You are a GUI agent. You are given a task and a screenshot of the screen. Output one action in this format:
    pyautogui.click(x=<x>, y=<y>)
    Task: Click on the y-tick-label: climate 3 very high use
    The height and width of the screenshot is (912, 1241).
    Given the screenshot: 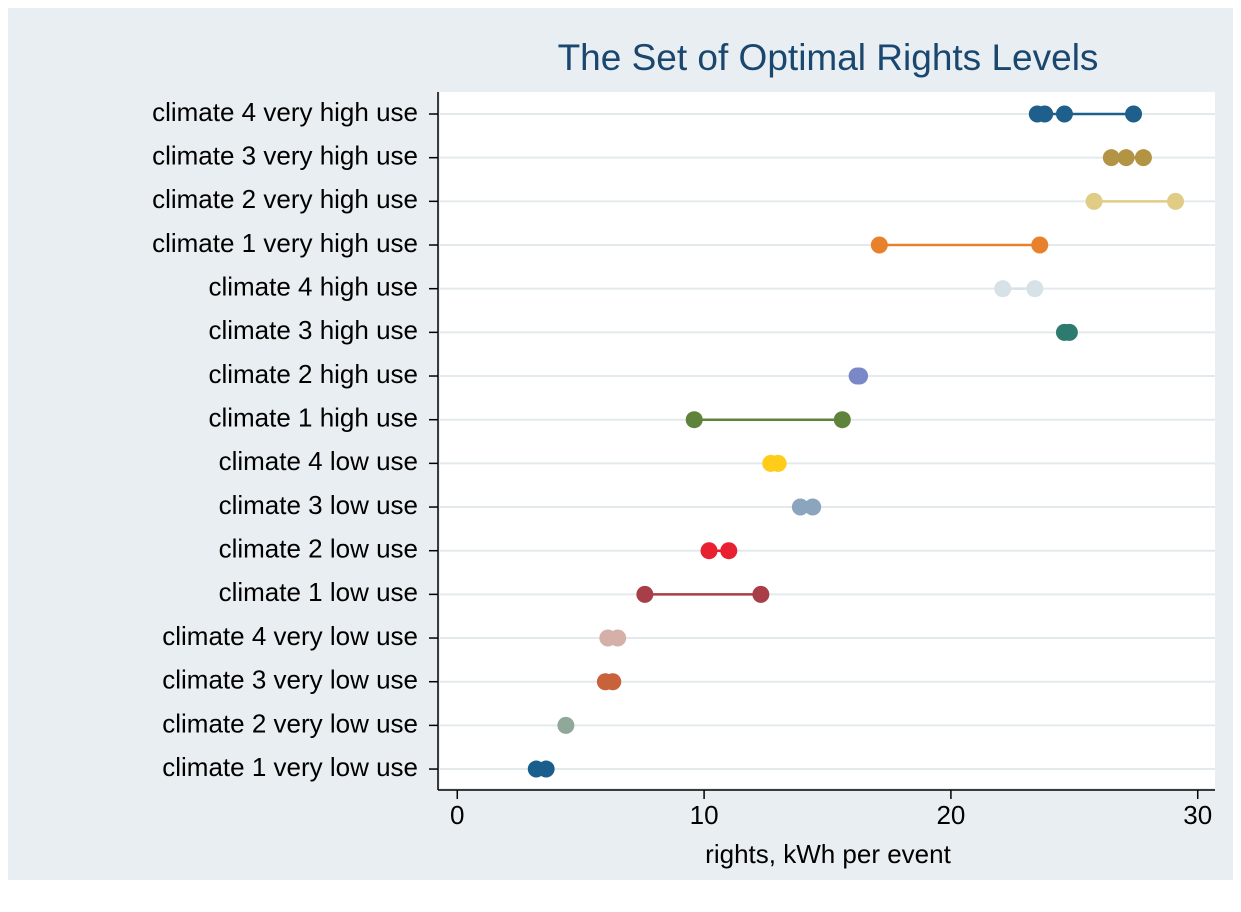 What is the action you would take?
    pyautogui.click(x=285, y=156)
    